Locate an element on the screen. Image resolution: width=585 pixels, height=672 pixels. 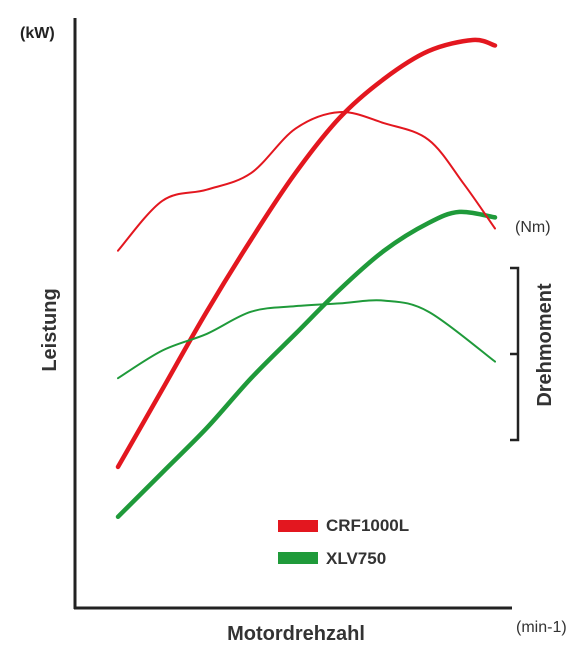
legend-label-crf1000l: CRF1000L is located at coordinates (367, 525).